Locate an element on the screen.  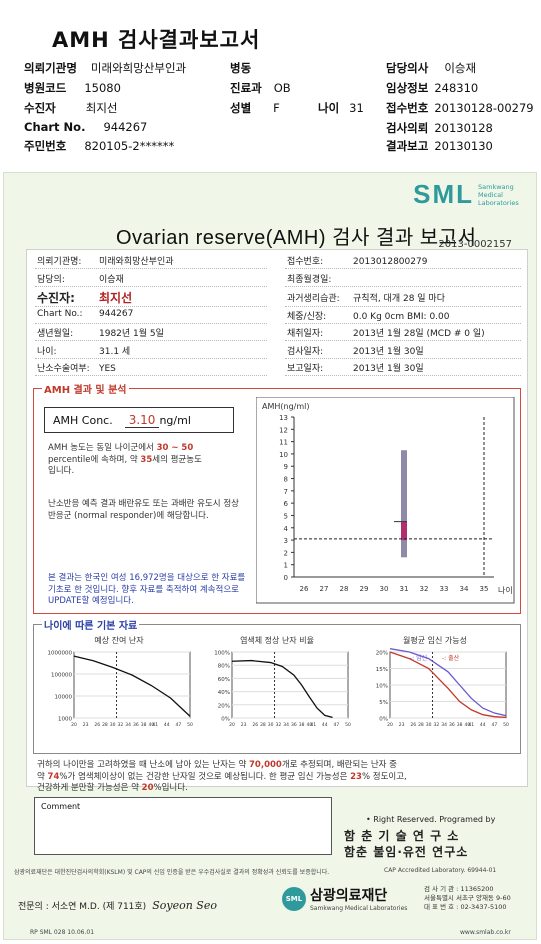
institute-name-2: 함춘 불임·유전 연구소 is located at coordinates (406, 852).